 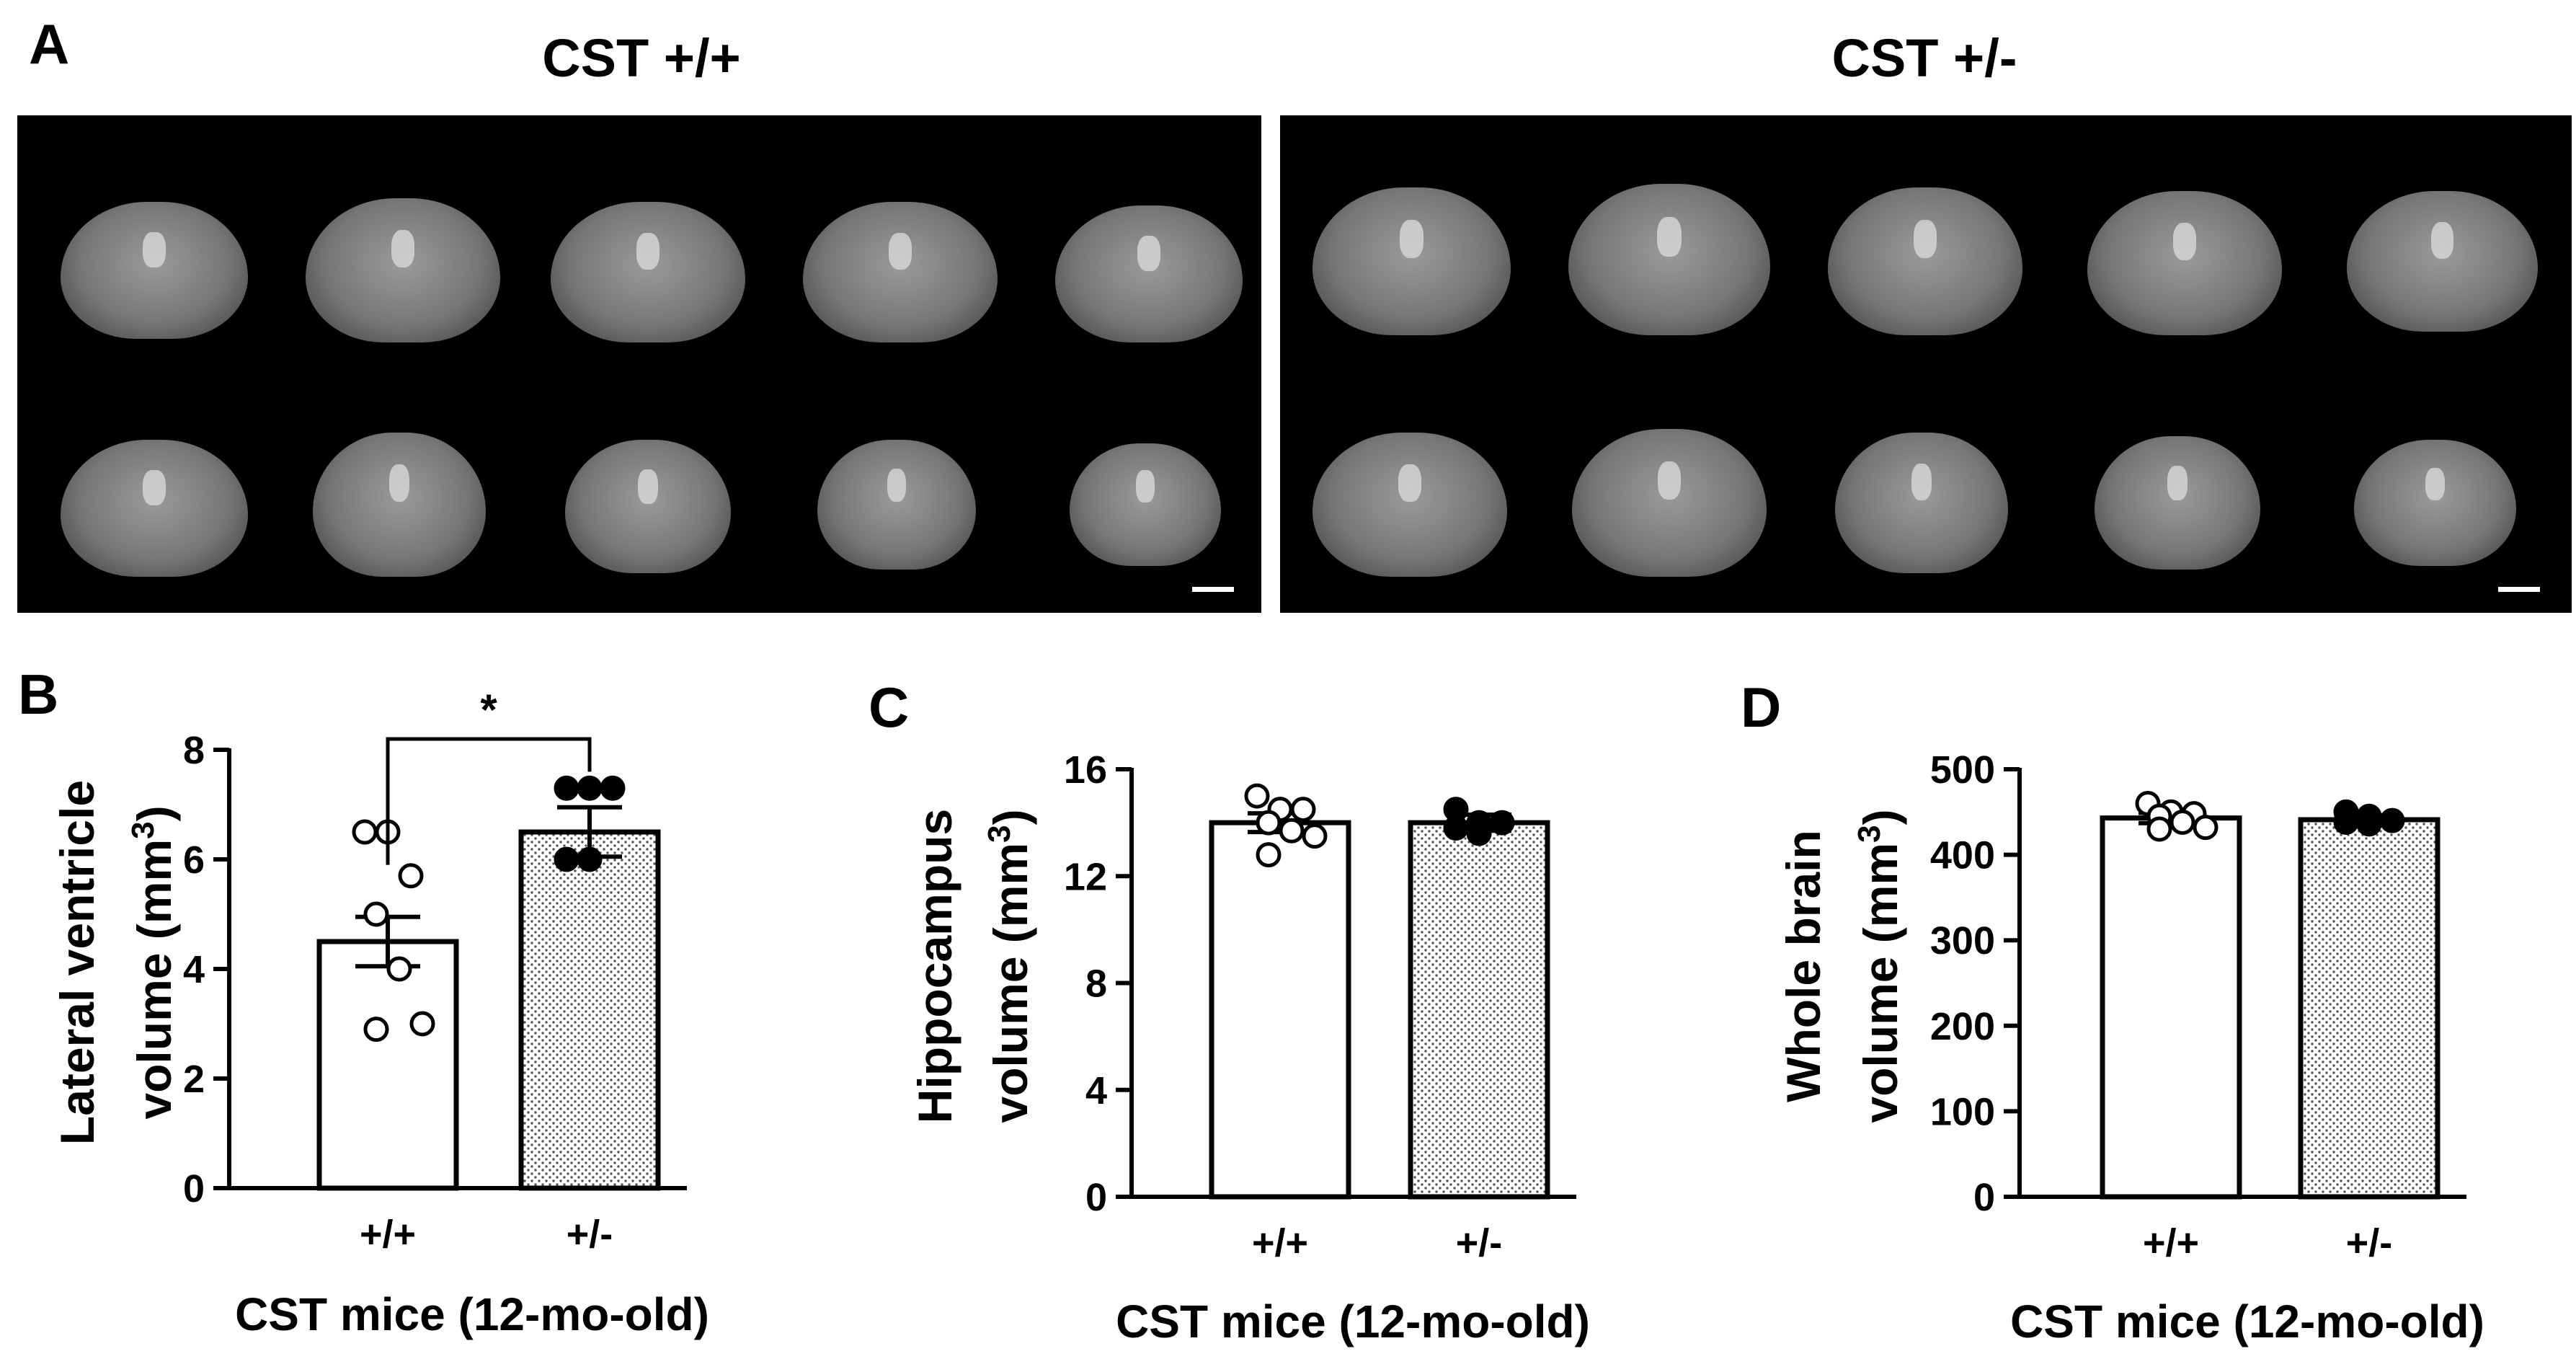 What do you see at coordinates (194, 860) in the screenshot?
I see `y-tick-label: 6` at bounding box center [194, 860].